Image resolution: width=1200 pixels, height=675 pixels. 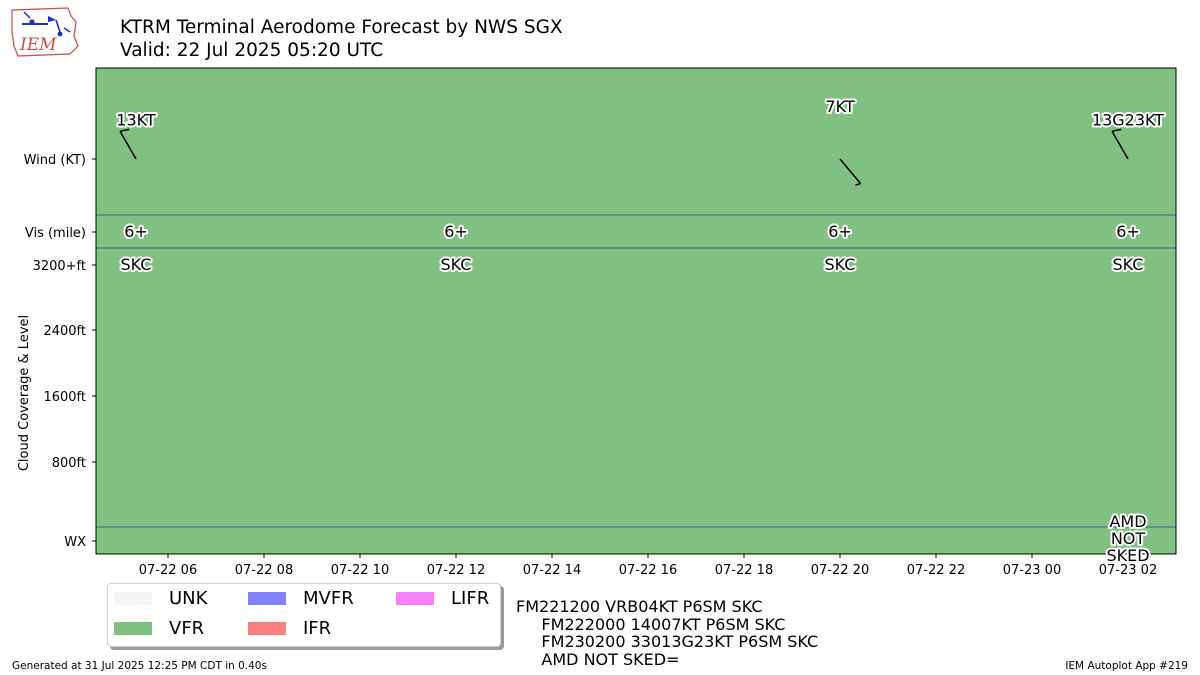 What do you see at coordinates (55, 233) in the screenshot?
I see `y-tick-label: Vis (mile)` at bounding box center [55, 233].